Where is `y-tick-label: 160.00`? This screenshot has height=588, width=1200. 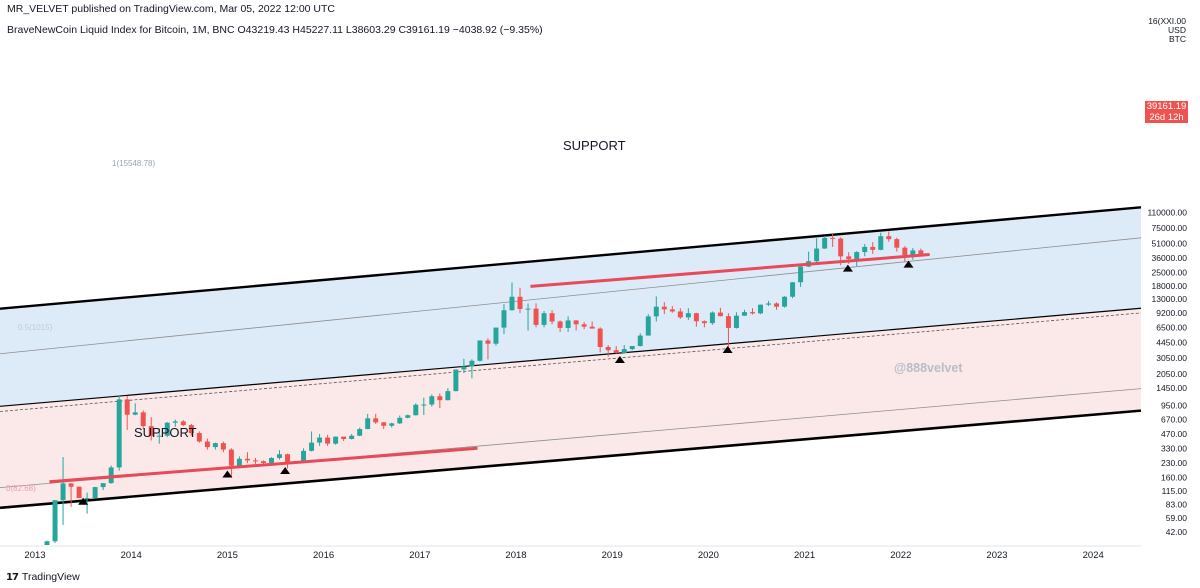
y-tick-label: 160.00 is located at coordinates (1174, 478).